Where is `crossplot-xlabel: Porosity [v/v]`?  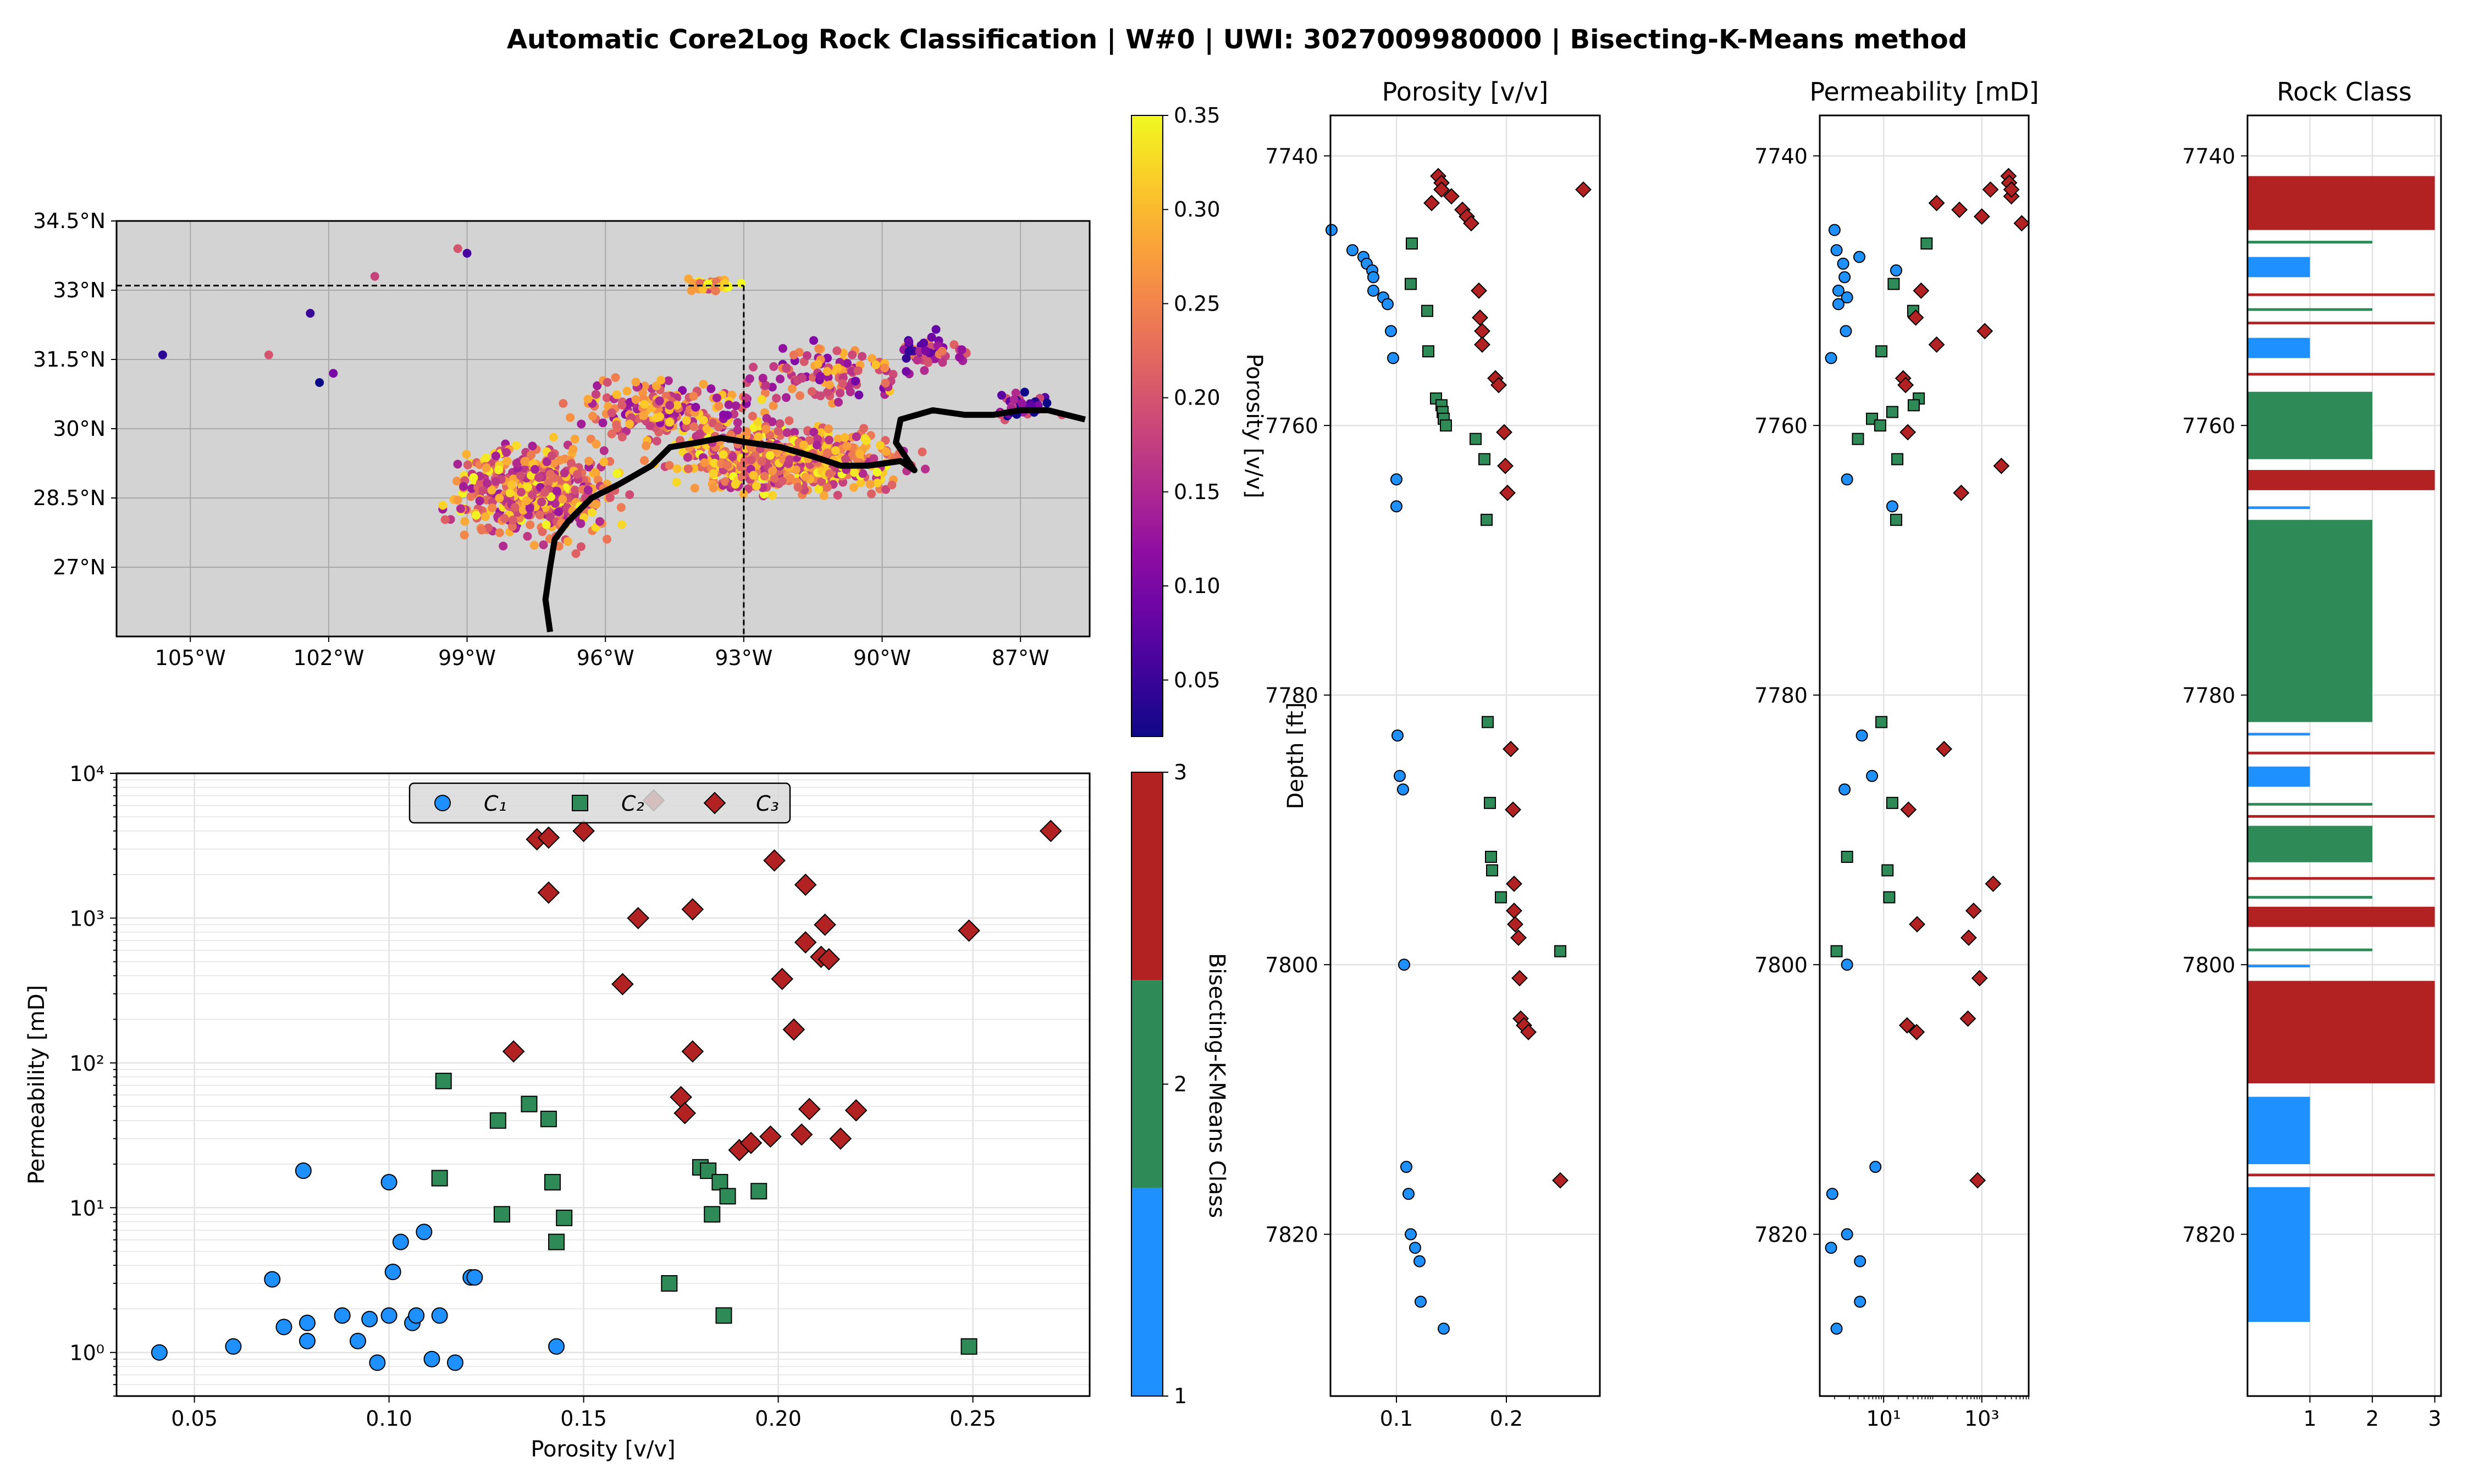 crossplot-xlabel: Porosity [v/v] is located at coordinates (603, 1449).